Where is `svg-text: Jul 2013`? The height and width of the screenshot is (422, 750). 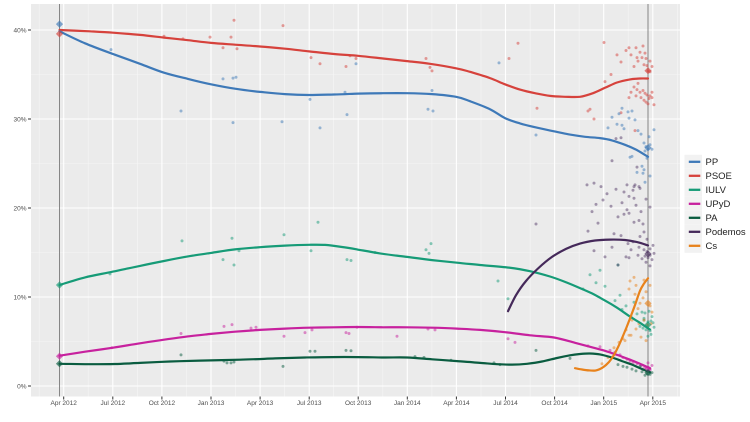
svg-text: Jul 2013 is located at coordinates (309, 403).